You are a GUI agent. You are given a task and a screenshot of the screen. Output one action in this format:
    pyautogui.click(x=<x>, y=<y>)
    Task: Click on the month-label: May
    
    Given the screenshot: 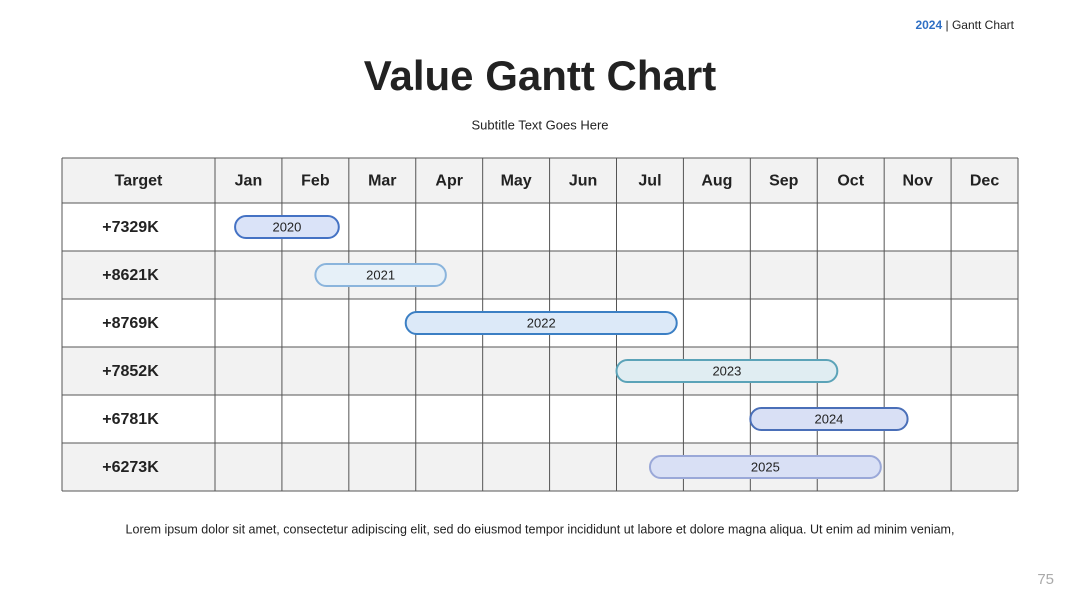 What is the action you would take?
    pyautogui.click(x=516, y=181)
    